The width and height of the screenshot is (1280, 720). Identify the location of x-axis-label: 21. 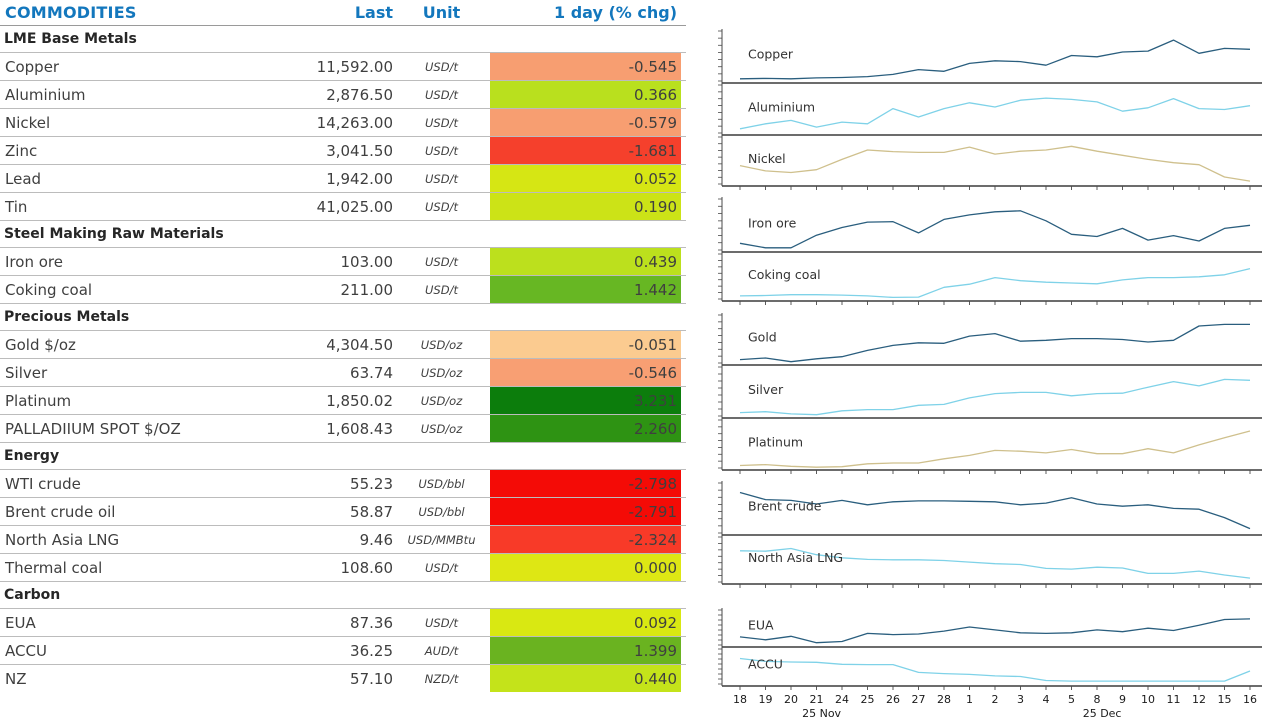
(817, 699).